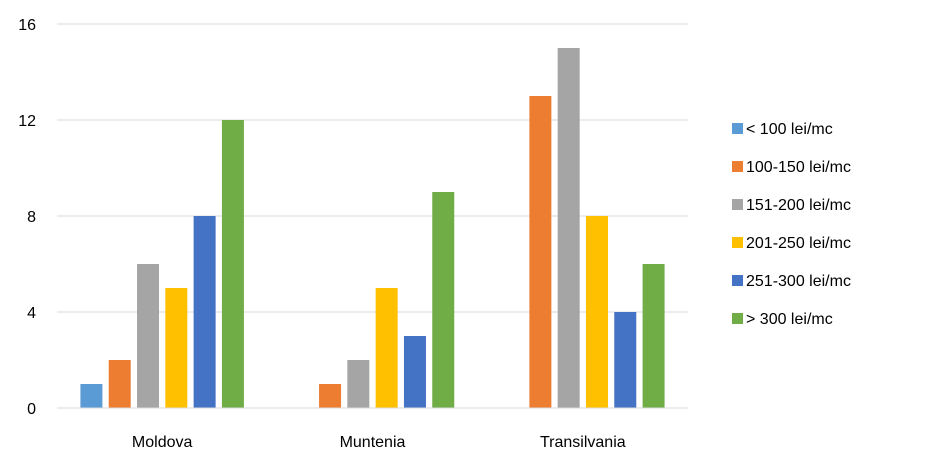 The width and height of the screenshot is (931, 449). What do you see at coordinates (789, 129) in the screenshot?
I see `legend-label: < 100 lei/mc` at bounding box center [789, 129].